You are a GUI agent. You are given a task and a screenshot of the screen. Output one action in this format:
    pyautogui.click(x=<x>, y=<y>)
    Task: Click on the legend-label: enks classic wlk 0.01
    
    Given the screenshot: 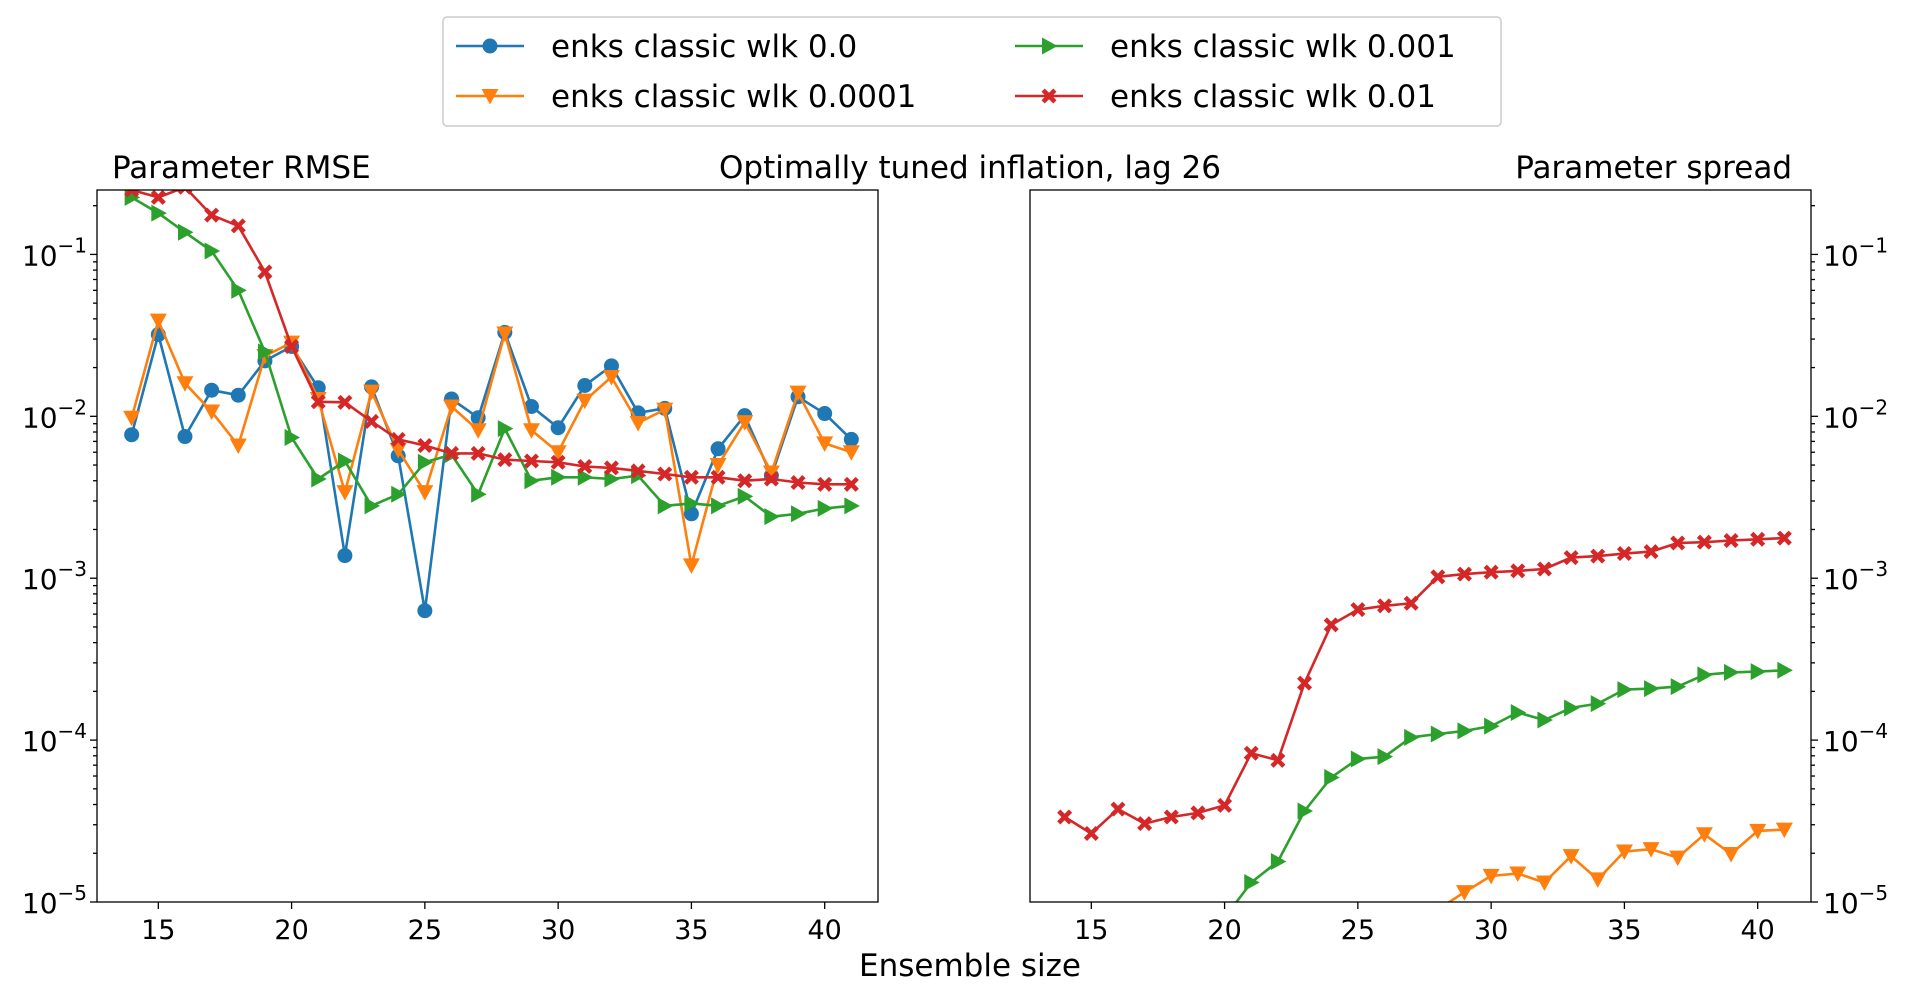 What is the action you would take?
    pyautogui.click(x=1273, y=97)
    